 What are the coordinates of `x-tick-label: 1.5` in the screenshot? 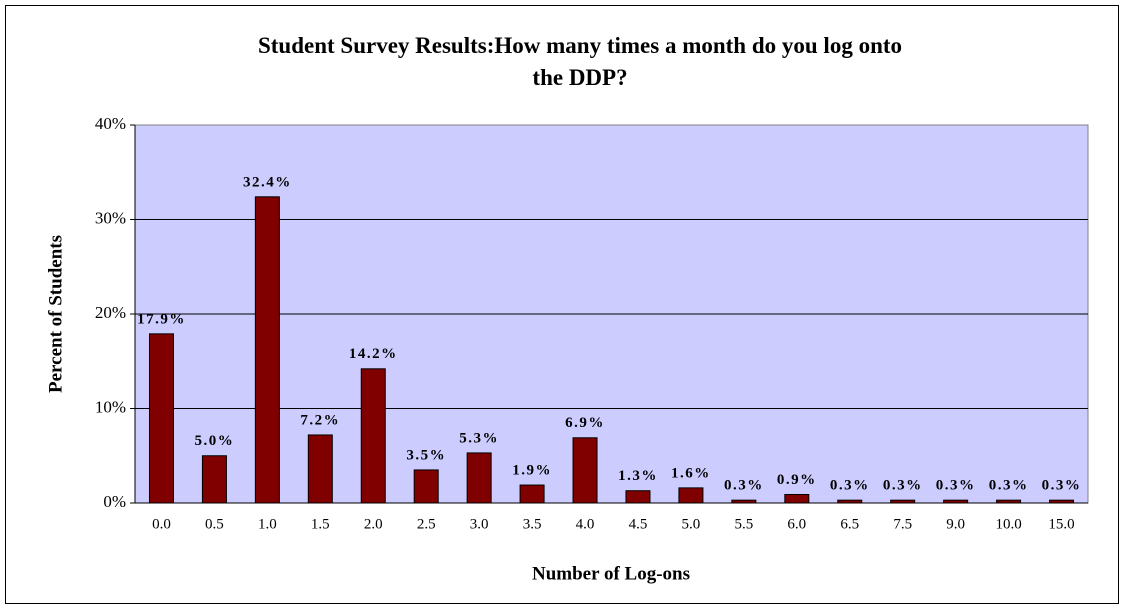 It's located at (320, 524).